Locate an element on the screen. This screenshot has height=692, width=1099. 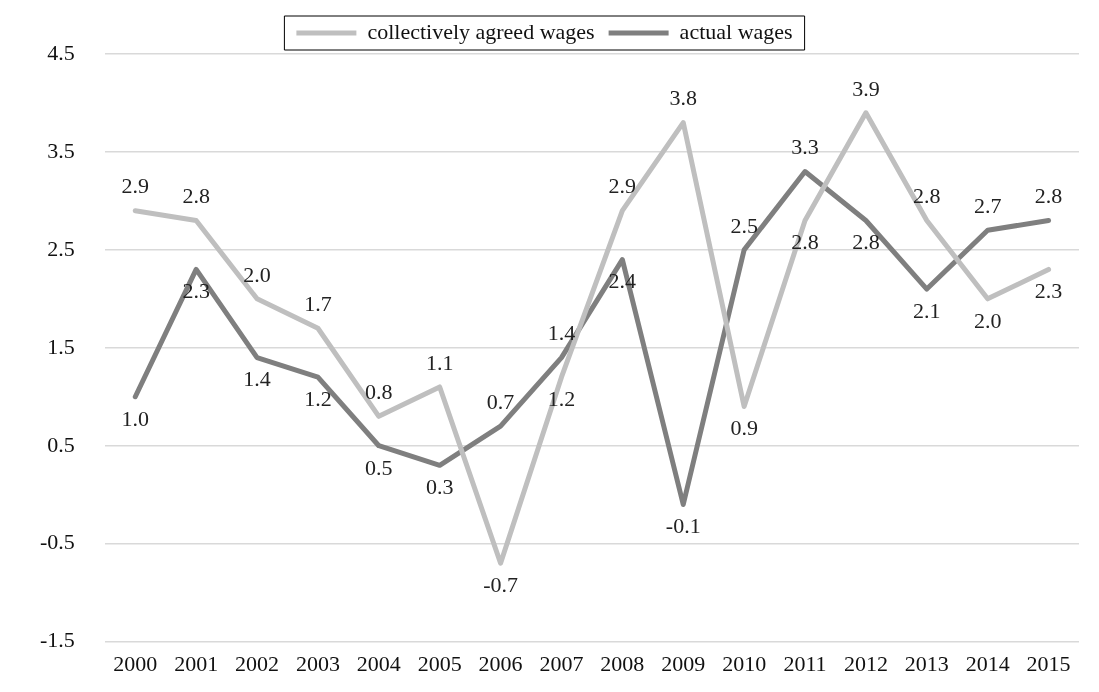
data-label: 0.7 is located at coordinates (500, 401).